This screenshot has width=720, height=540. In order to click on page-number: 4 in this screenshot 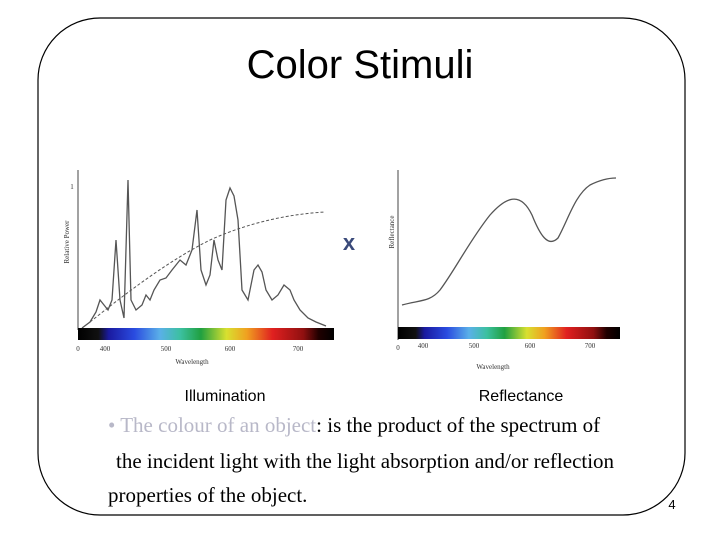, I will do `click(671, 504)`.